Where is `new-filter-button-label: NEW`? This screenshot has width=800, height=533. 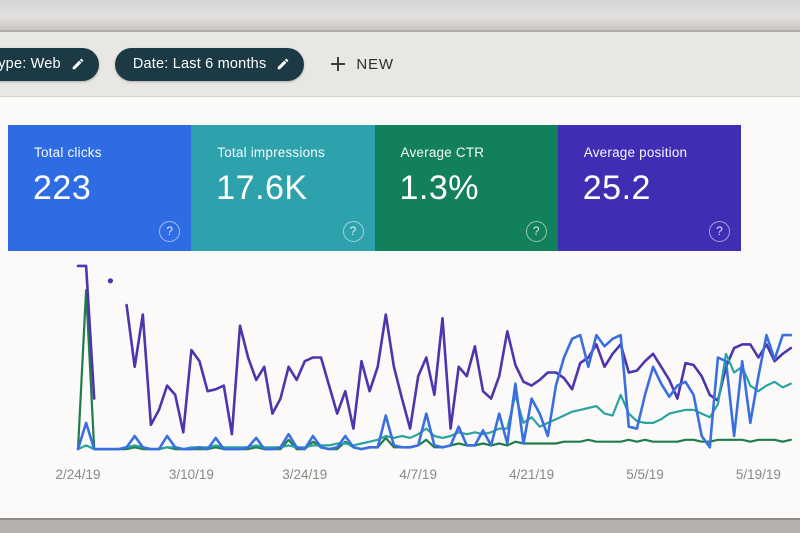 new-filter-button-label: NEW is located at coordinates (375, 64).